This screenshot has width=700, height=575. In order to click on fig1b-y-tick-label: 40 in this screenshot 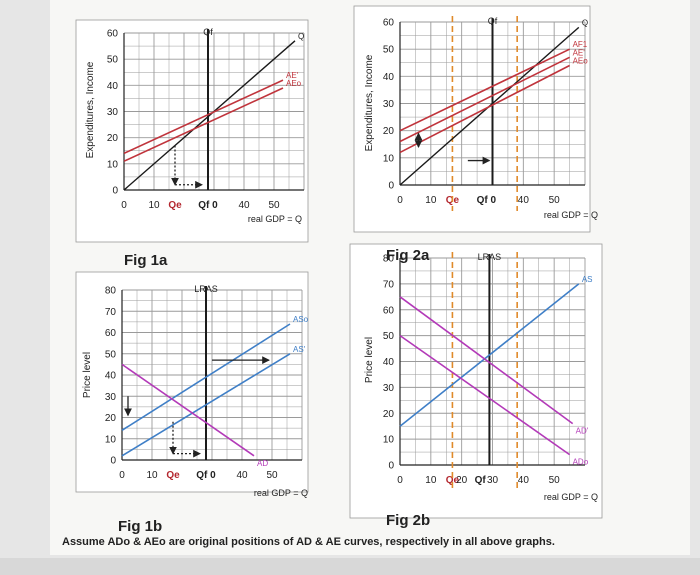, I will do `click(111, 376)`.